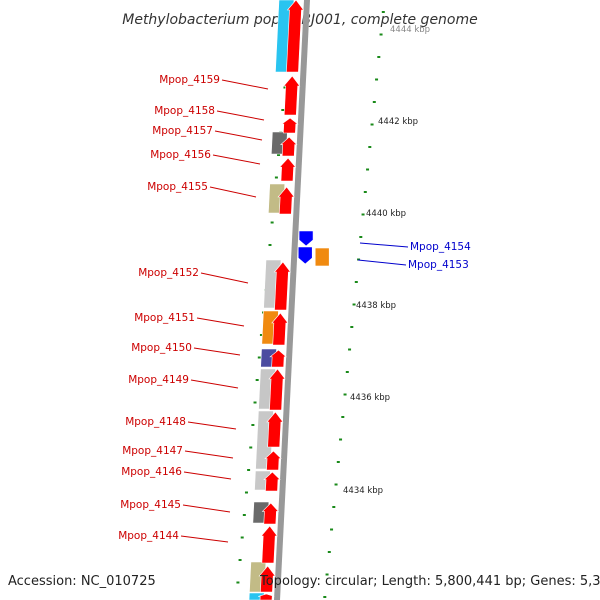 The width and height of the screenshot is (600, 600). What do you see at coordinates (438, 265) in the screenshot?
I see `gene-label-reverse: Mpop_4153` at bounding box center [438, 265].